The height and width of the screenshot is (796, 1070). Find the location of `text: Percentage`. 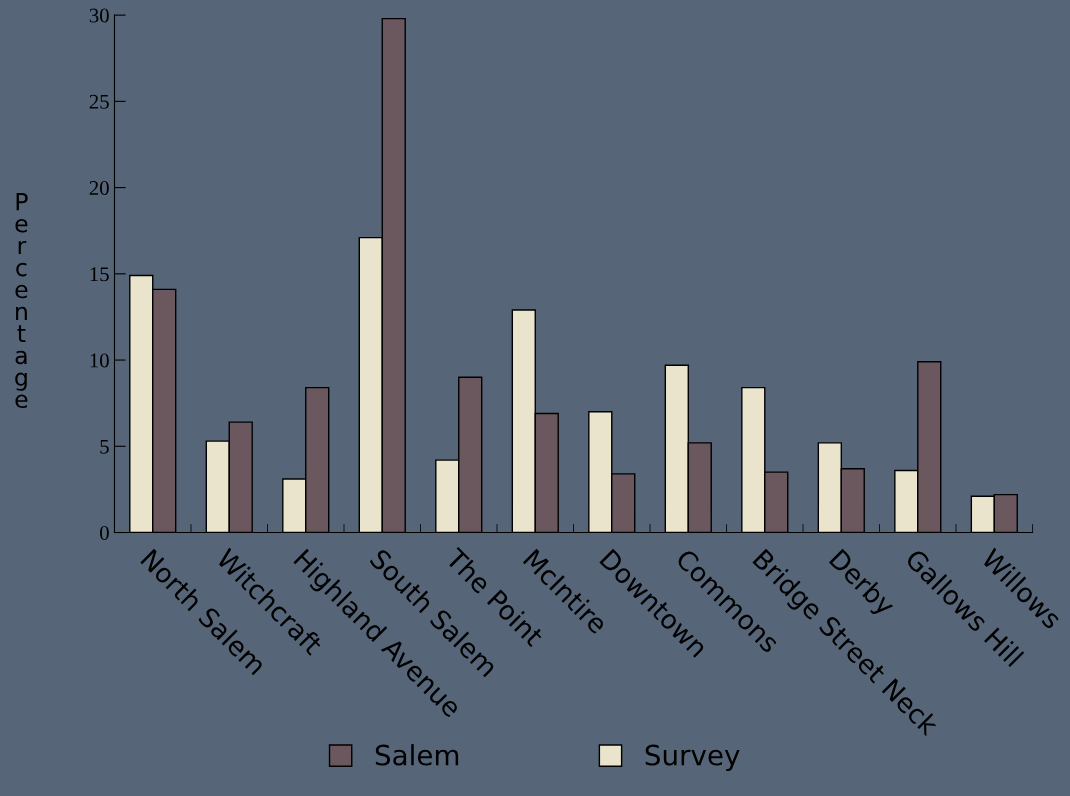

text: Percentage is located at coordinates (21, 300).